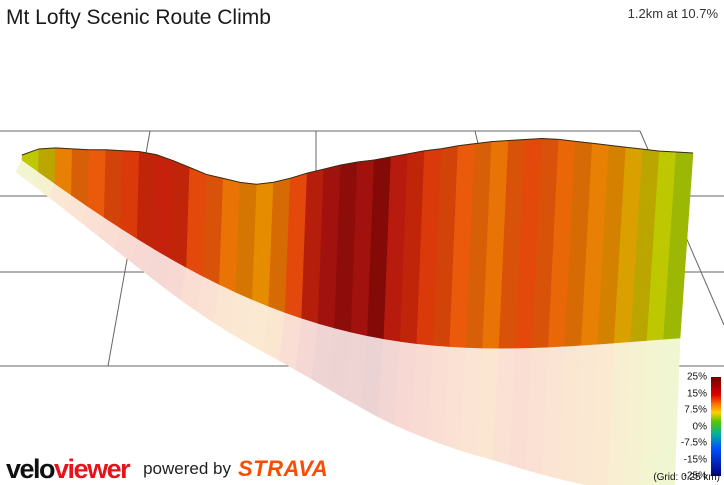 This screenshot has height=485, width=724. What do you see at coordinates (696, 393) in the screenshot?
I see `legend-label: 15%` at bounding box center [696, 393].